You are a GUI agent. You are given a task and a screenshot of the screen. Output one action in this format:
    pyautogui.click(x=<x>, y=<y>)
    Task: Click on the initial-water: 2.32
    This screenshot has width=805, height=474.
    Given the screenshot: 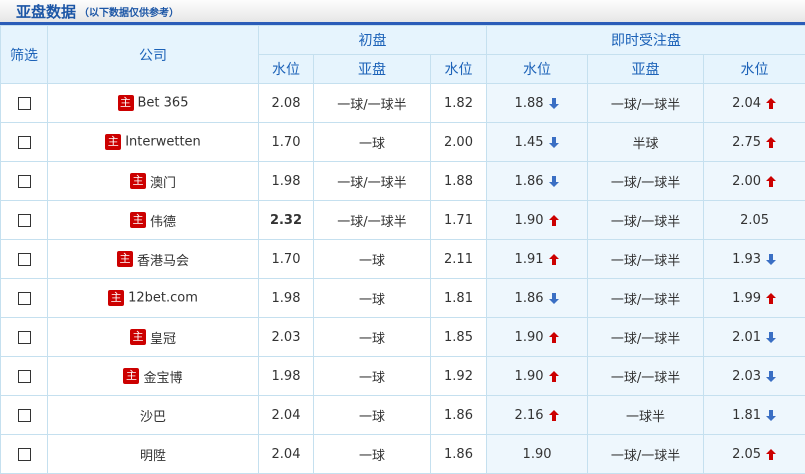 What is the action you would take?
    pyautogui.click(x=286, y=220)
    